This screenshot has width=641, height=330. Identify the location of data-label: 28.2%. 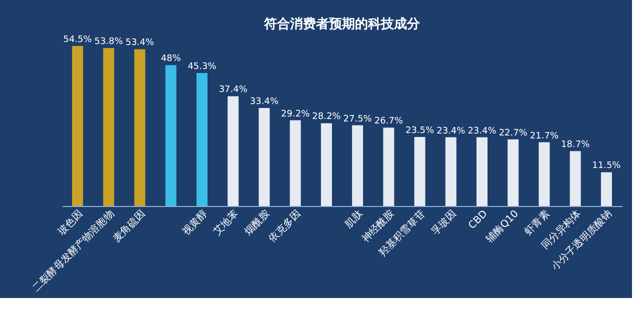
(327, 117).